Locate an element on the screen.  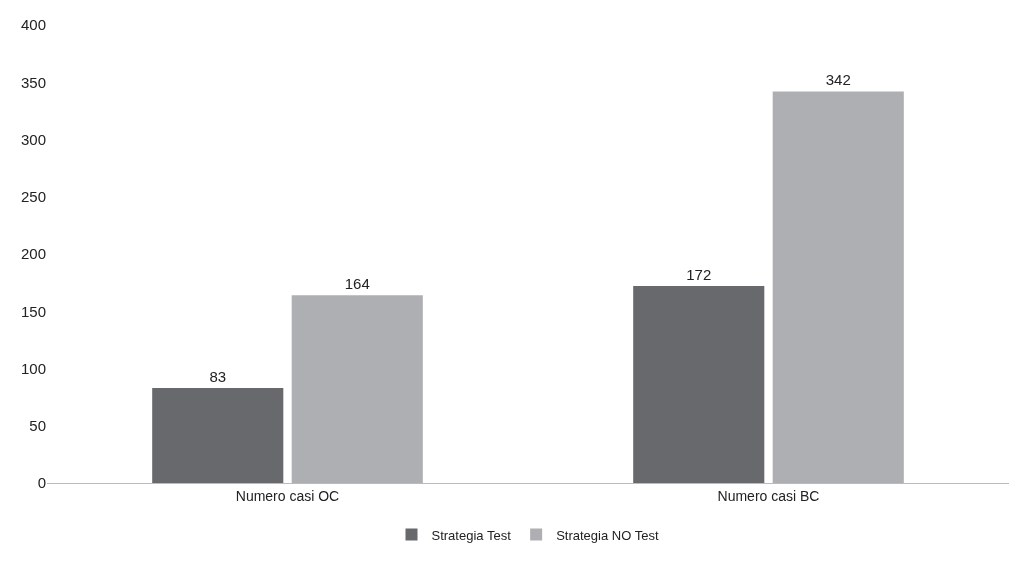
x-tick-label: Numero casi BC is located at coordinates (768, 495).